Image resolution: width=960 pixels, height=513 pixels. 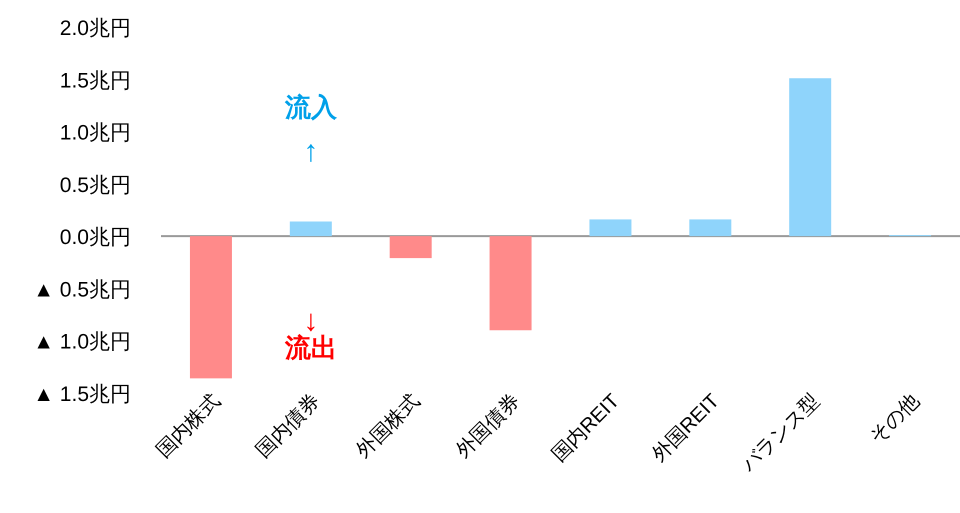 What do you see at coordinates (82, 290) in the screenshot?
I see `y-tick-label: ▲ 0.5兆円` at bounding box center [82, 290].